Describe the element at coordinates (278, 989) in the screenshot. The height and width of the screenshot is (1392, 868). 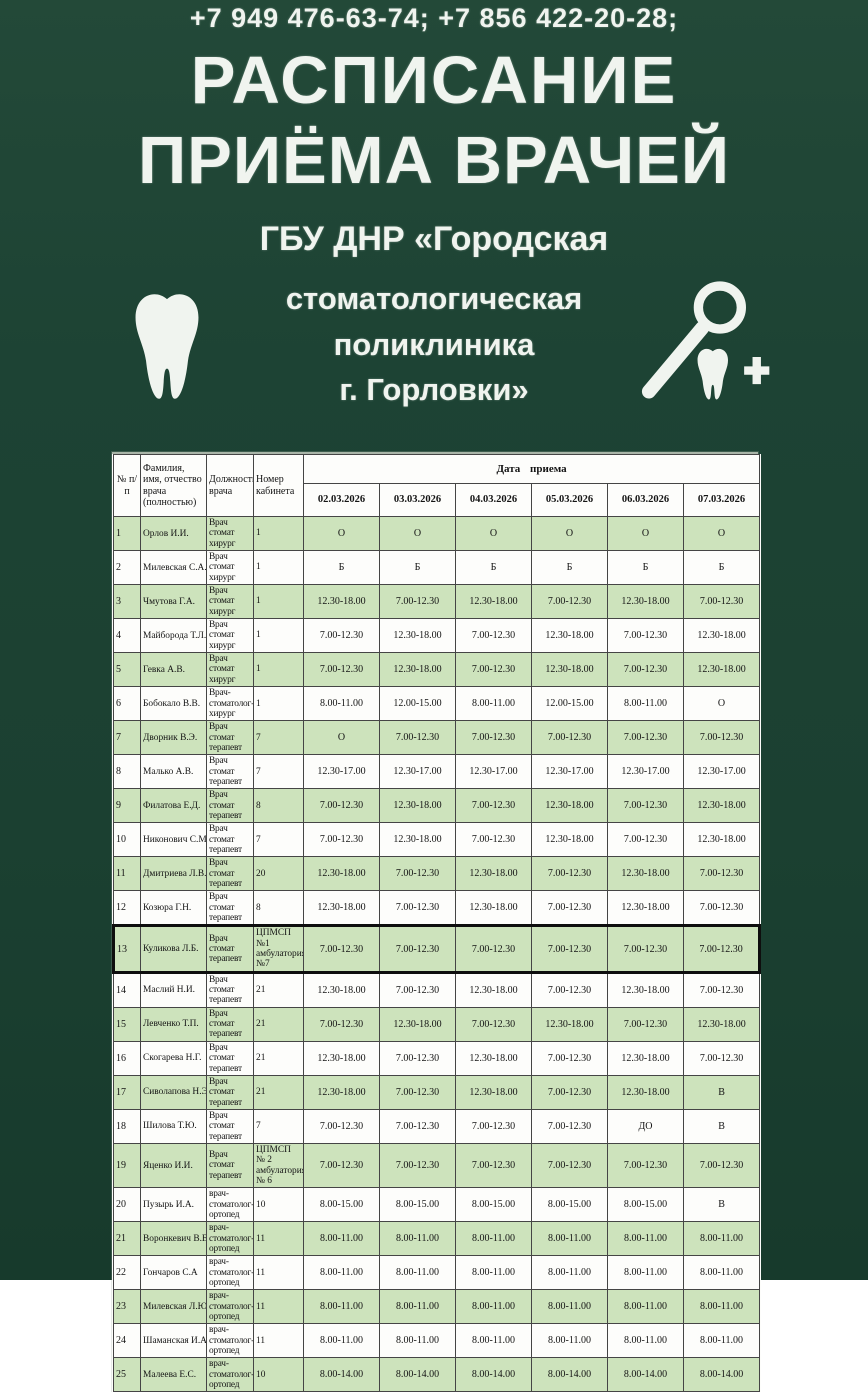
I see `cabinet-cell: 21` at that location.